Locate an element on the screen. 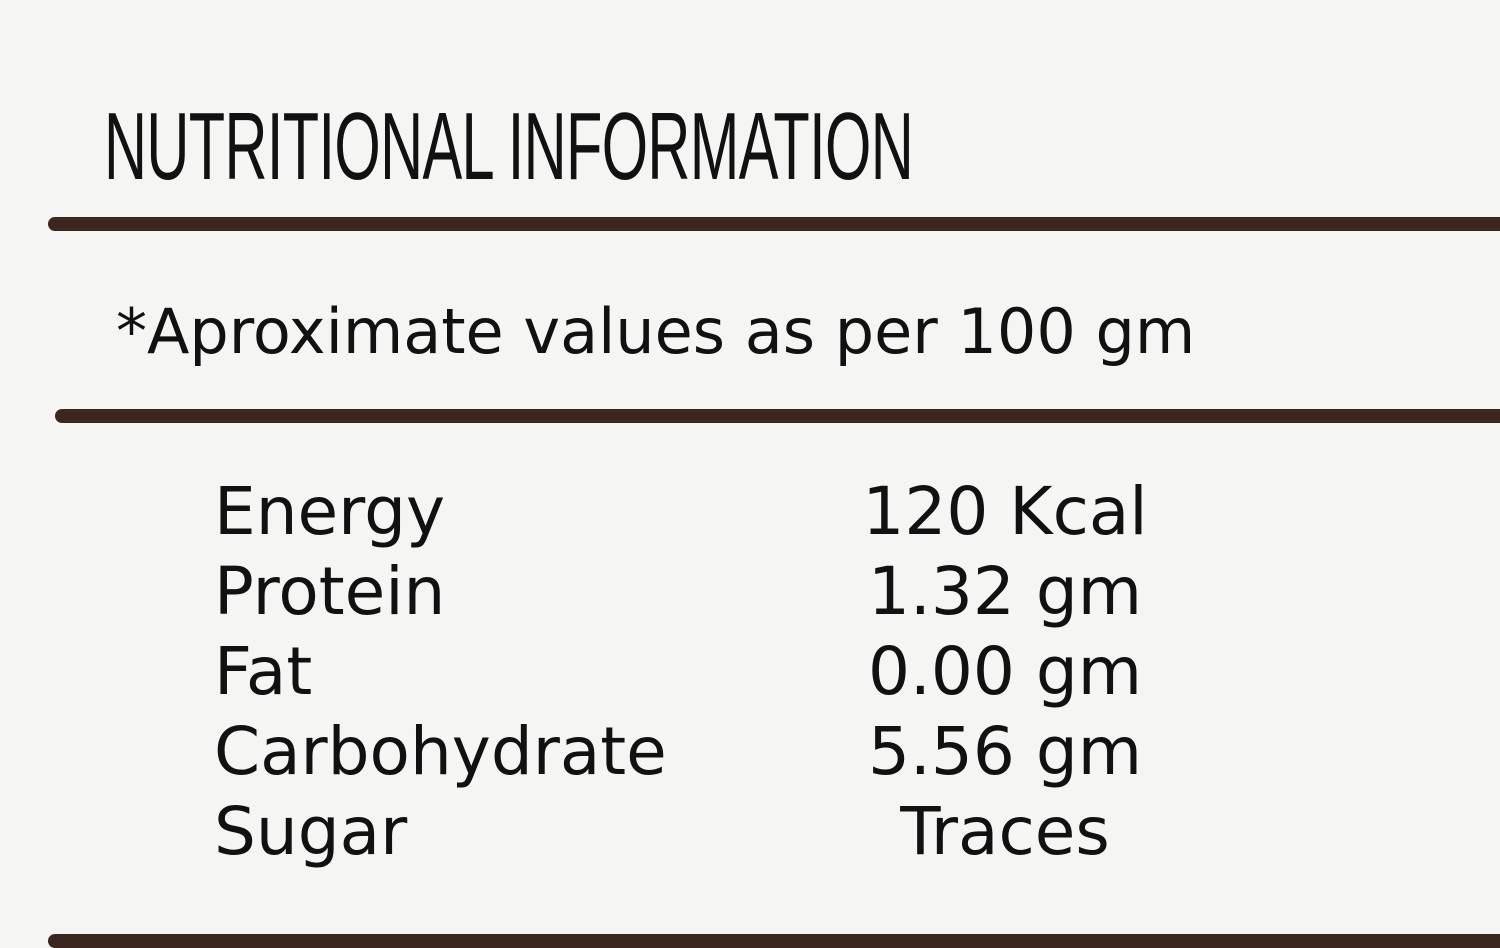 The image size is (1500, 948). nutrition-row: Energy 120 Kcal is located at coordinates (750, 512).